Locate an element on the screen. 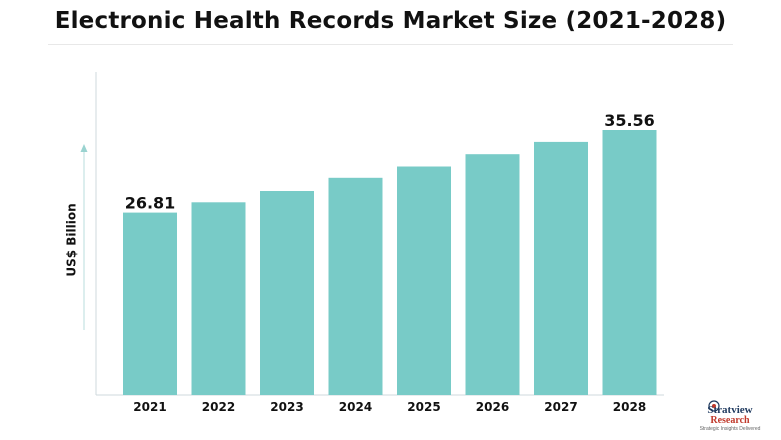  title-underline is located at coordinates (390, 44).